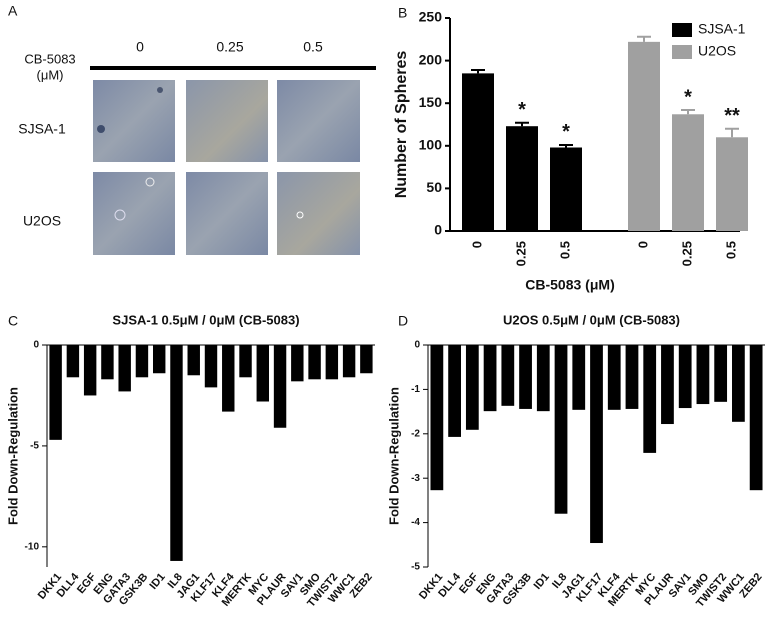 This screenshot has width=770, height=621. What do you see at coordinates (569, 285) in the screenshot?
I see `x-axis-label: CB-5083 (μM)` at bounding box center [569, 285].